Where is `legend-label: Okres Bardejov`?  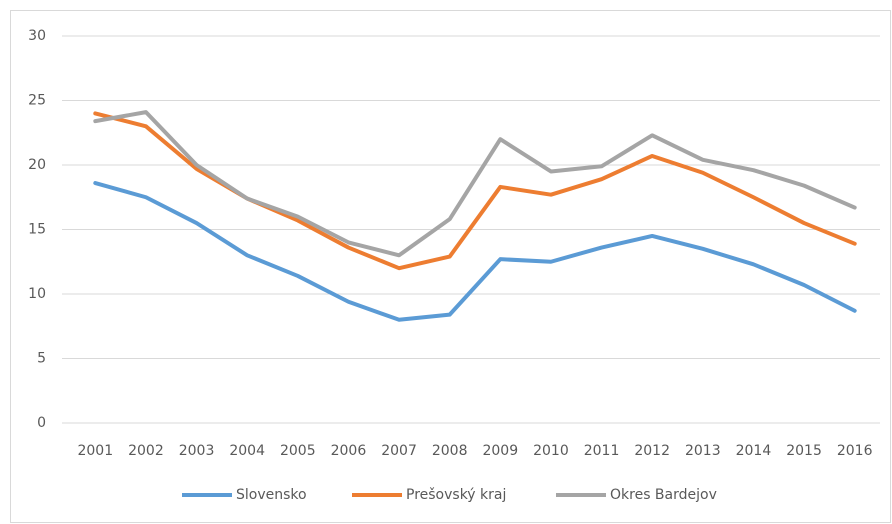
legend-label: Okres Bardejov is located at coordinates (663, 495).